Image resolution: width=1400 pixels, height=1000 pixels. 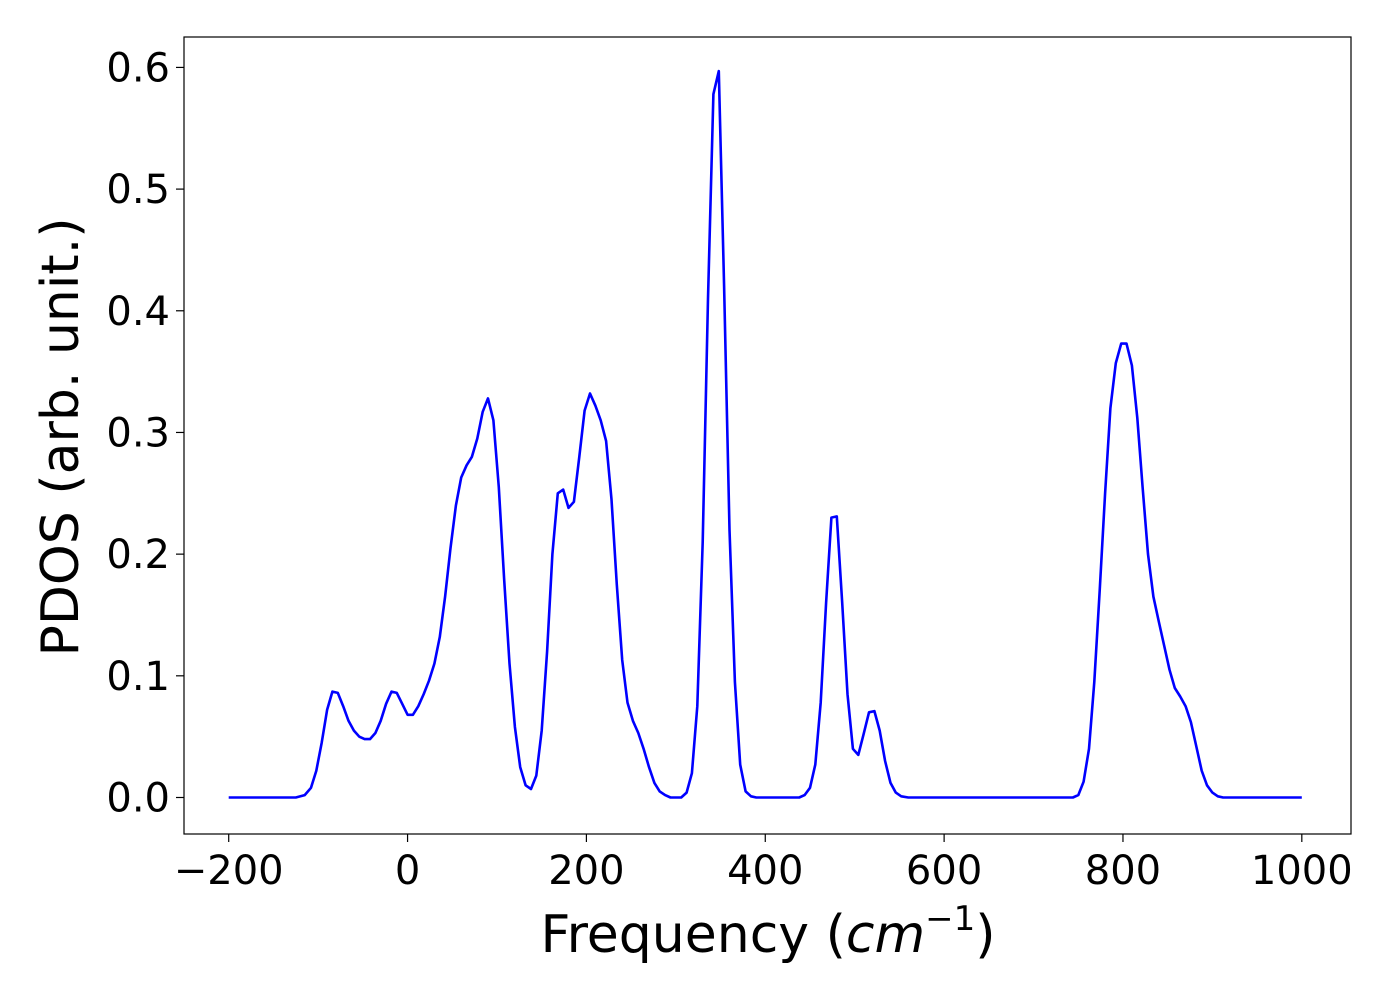 I want to click on y-tick-label: 0.6, so click(x=138, y=68).